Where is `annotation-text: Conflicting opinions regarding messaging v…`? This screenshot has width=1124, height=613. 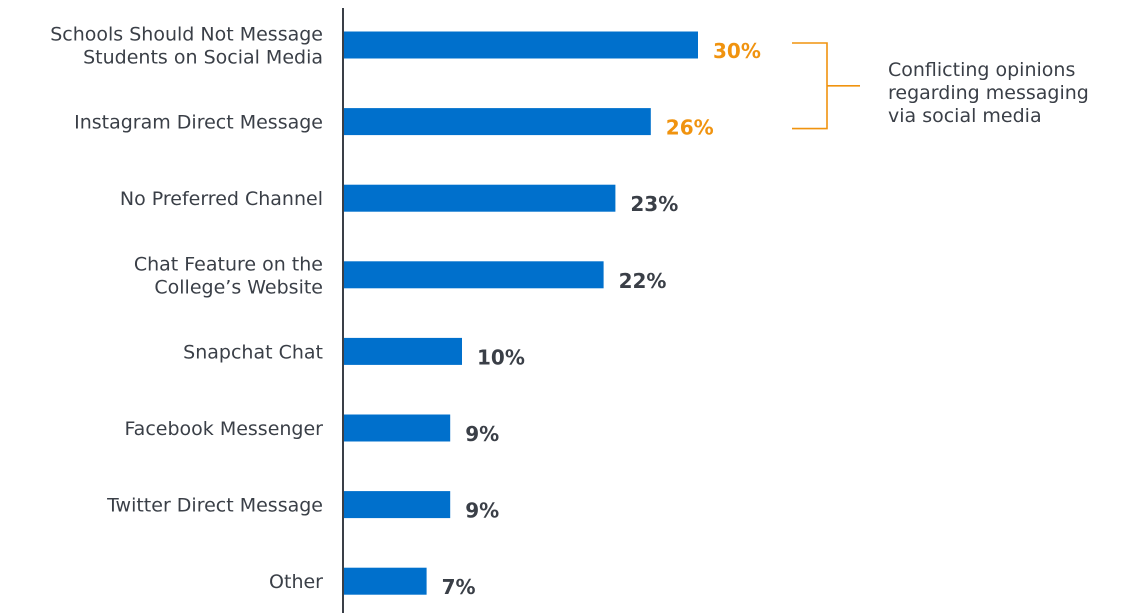 annotation-text: Conflicting opinions regarding messaging v… is located at coordinates (988, 93).